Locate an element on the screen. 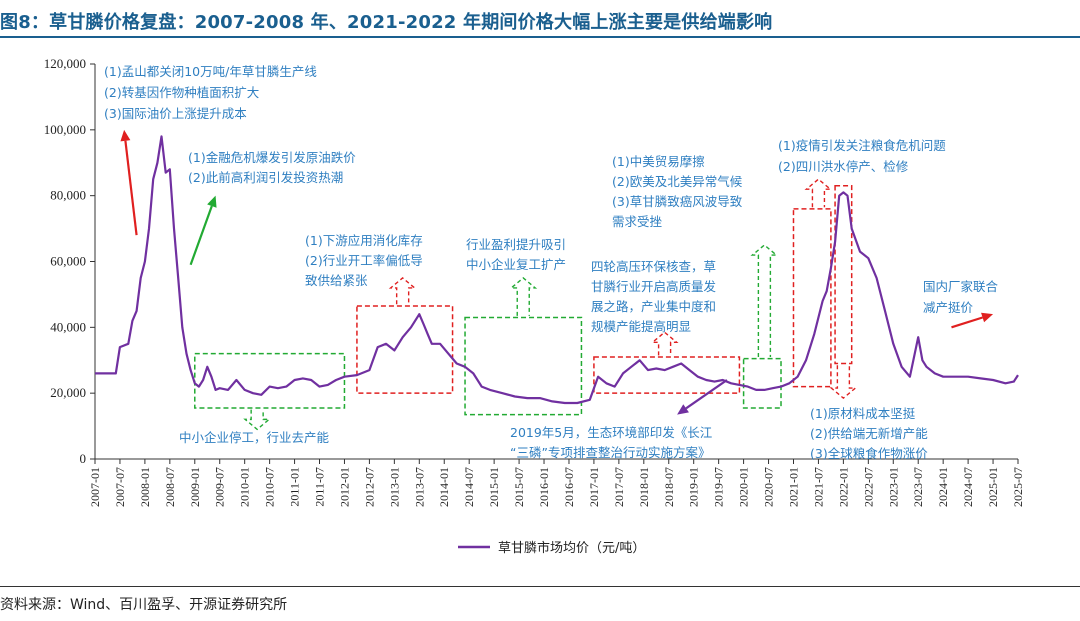  arrow-red-2007-head is located at coordinates (125, 135).